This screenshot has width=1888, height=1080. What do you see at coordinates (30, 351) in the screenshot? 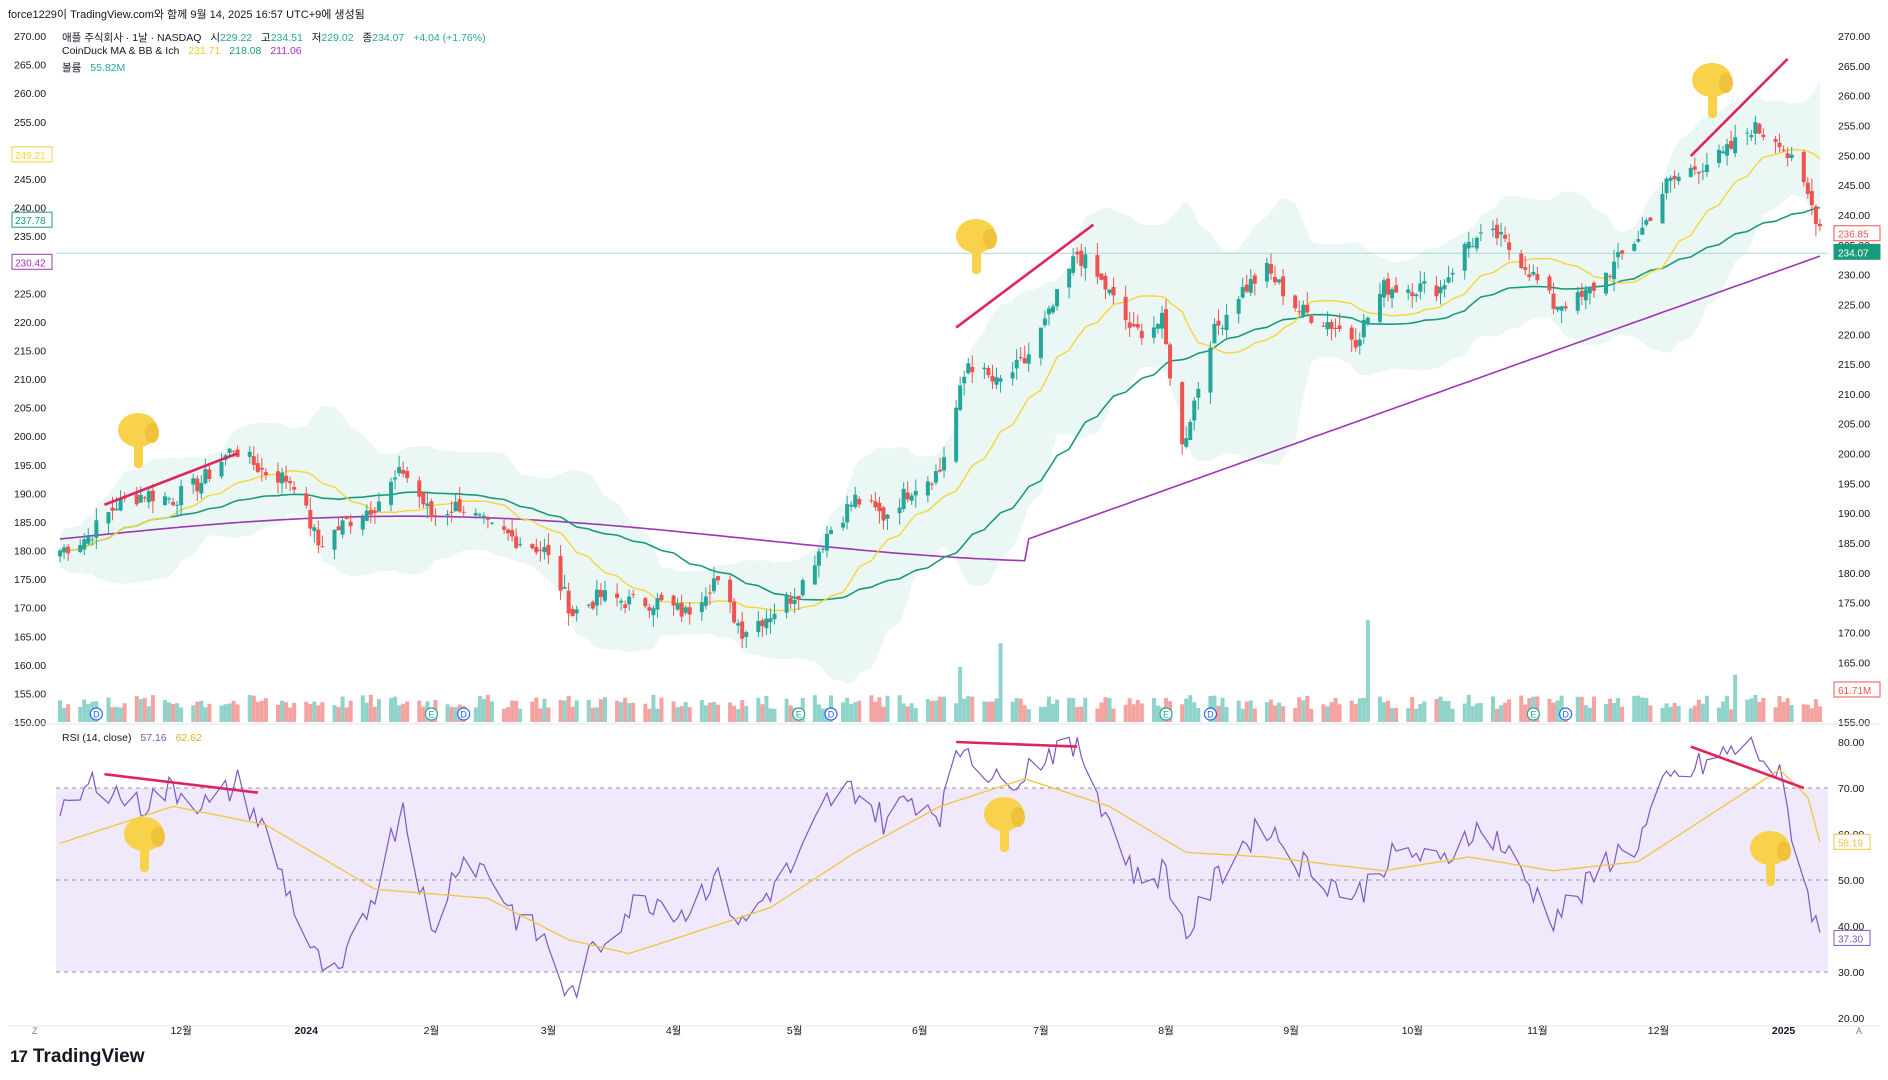
I see `left-y-tick: 215.00` at bounding box center [30, 351].